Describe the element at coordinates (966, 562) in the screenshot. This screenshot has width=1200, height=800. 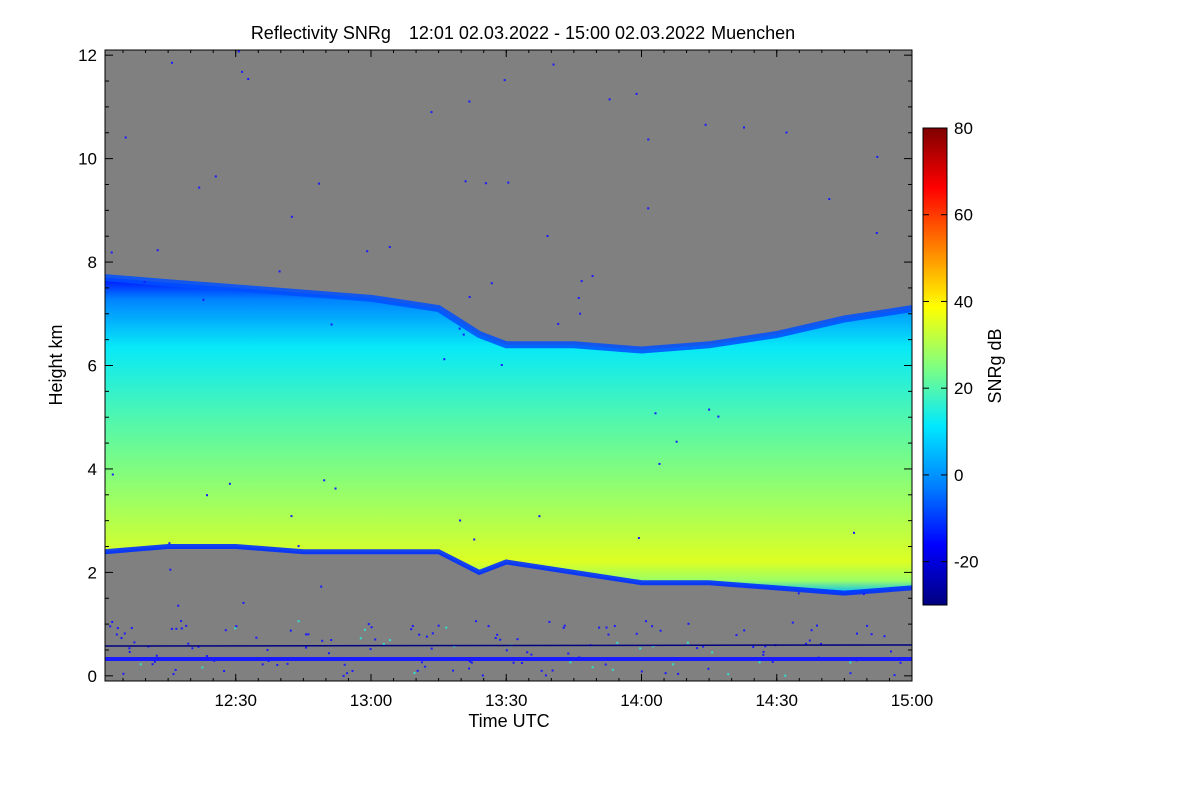
I see `colorbar-tick-label: -20` at that location.